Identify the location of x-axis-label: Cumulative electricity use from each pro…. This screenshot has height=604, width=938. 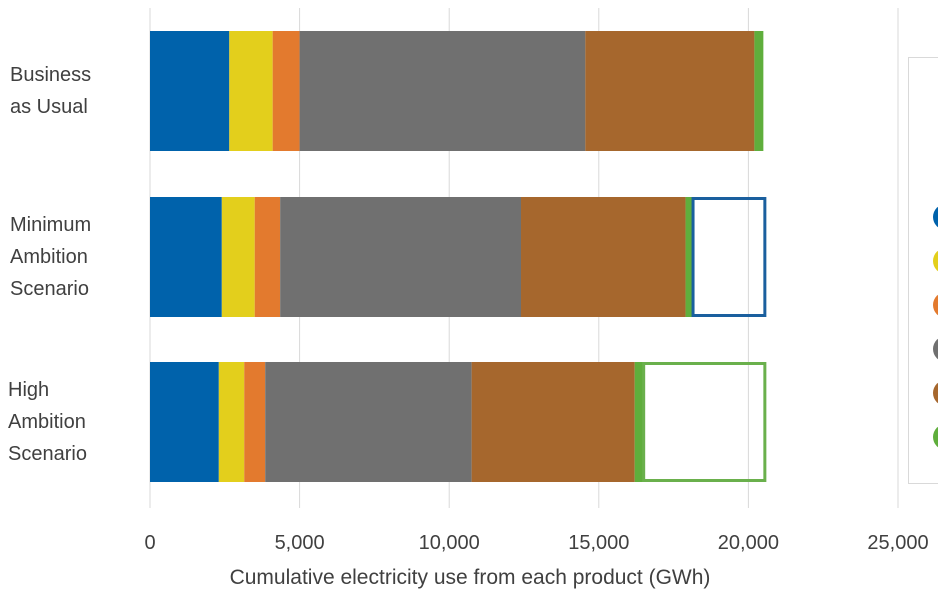
(470, 577).